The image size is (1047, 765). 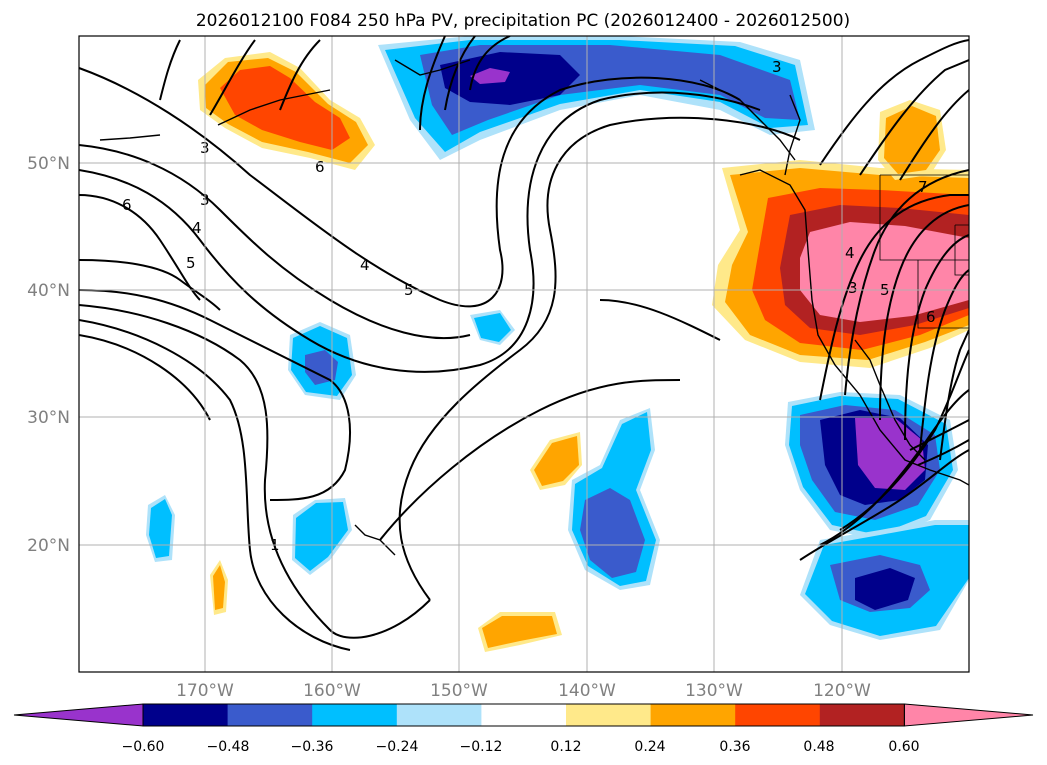 What do you see at coordinates (734, 747) in the screenshot?
I see `colorbar-tick: 0.36` at bounding box center [734, 747].